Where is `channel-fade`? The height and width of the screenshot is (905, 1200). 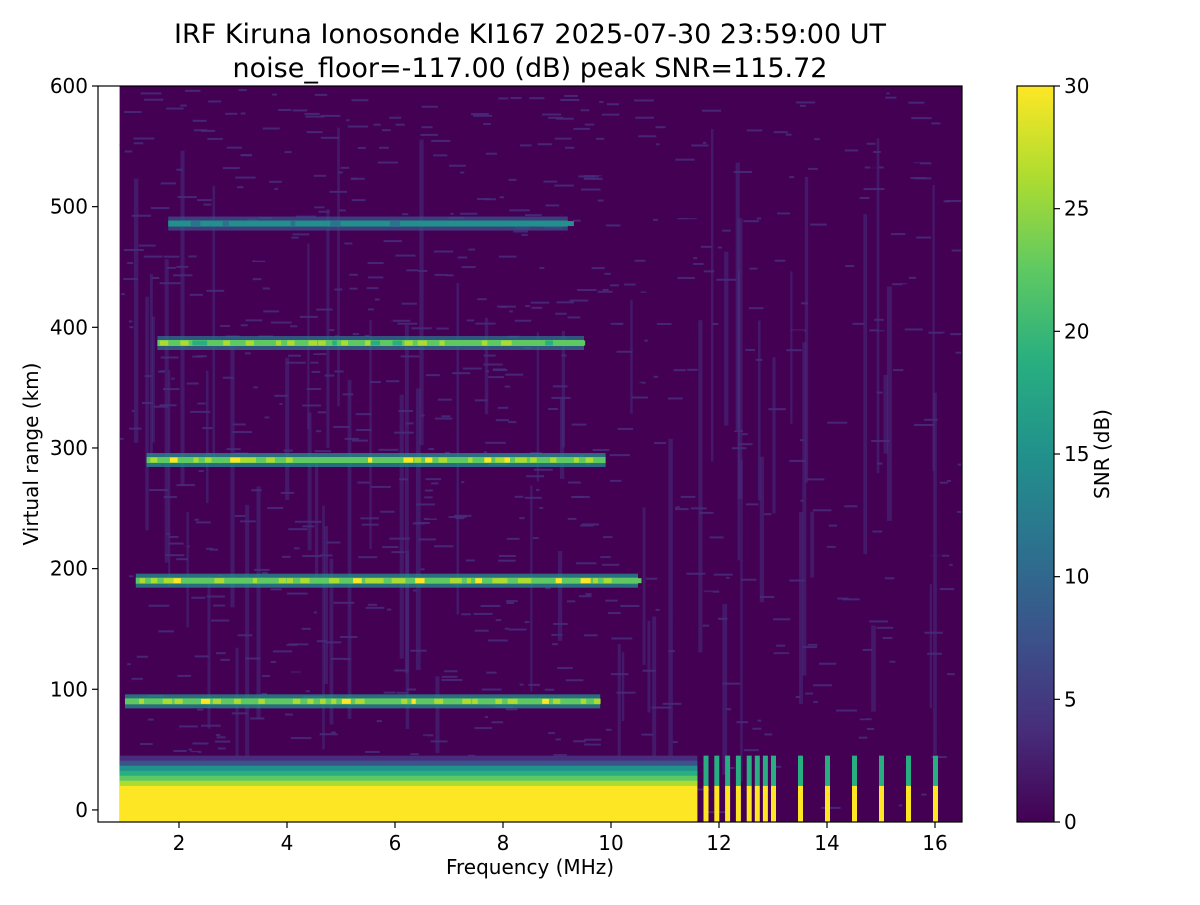
channel-fade is located at coordinates (717, 770).